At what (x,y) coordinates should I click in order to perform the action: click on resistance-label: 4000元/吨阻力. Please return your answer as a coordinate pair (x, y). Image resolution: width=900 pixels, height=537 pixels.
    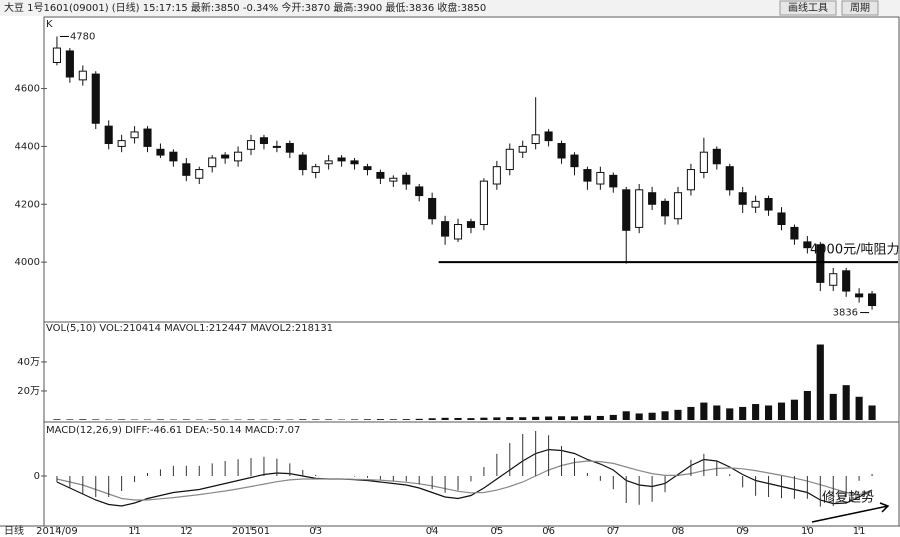
    Looking at the image, I should click on (854, 250).